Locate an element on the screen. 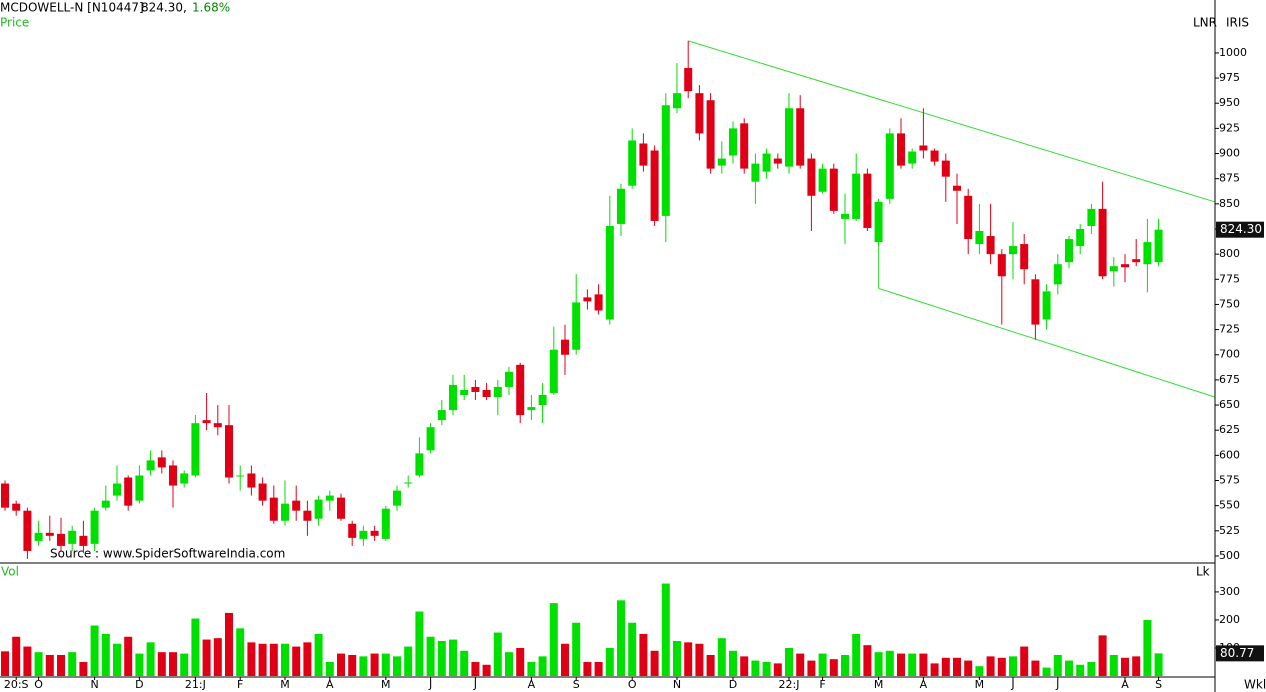  trendline is located at coordinates (951, 121).